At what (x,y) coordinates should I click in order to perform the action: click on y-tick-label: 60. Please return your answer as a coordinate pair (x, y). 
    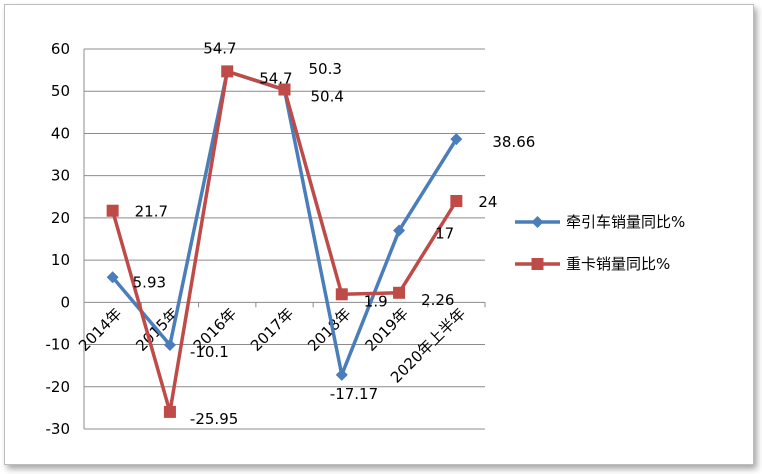
    Looking at the image, I should click on (60, 49).